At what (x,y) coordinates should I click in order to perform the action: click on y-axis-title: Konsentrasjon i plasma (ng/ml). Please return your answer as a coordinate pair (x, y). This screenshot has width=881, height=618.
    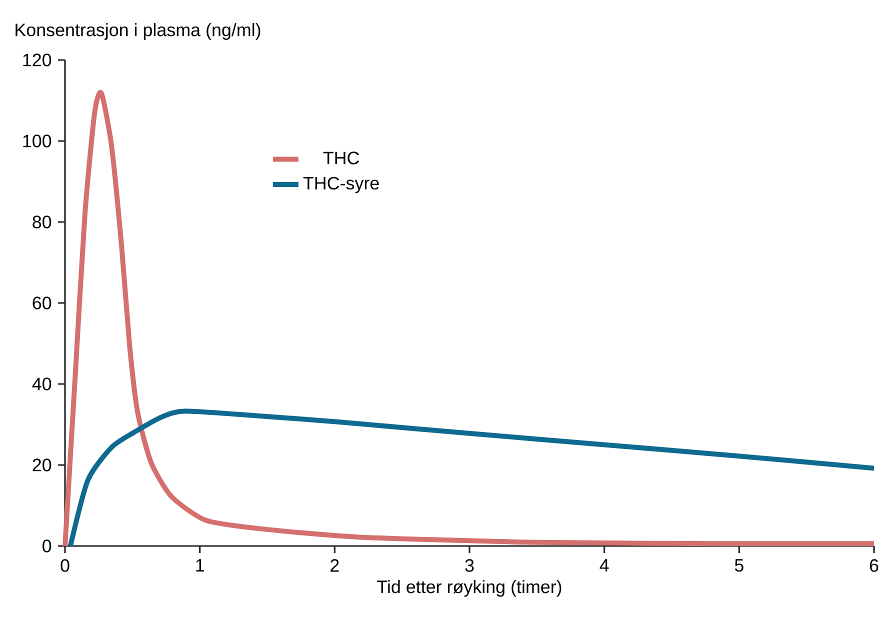
    Looking at the image, I should click on (138, 31).